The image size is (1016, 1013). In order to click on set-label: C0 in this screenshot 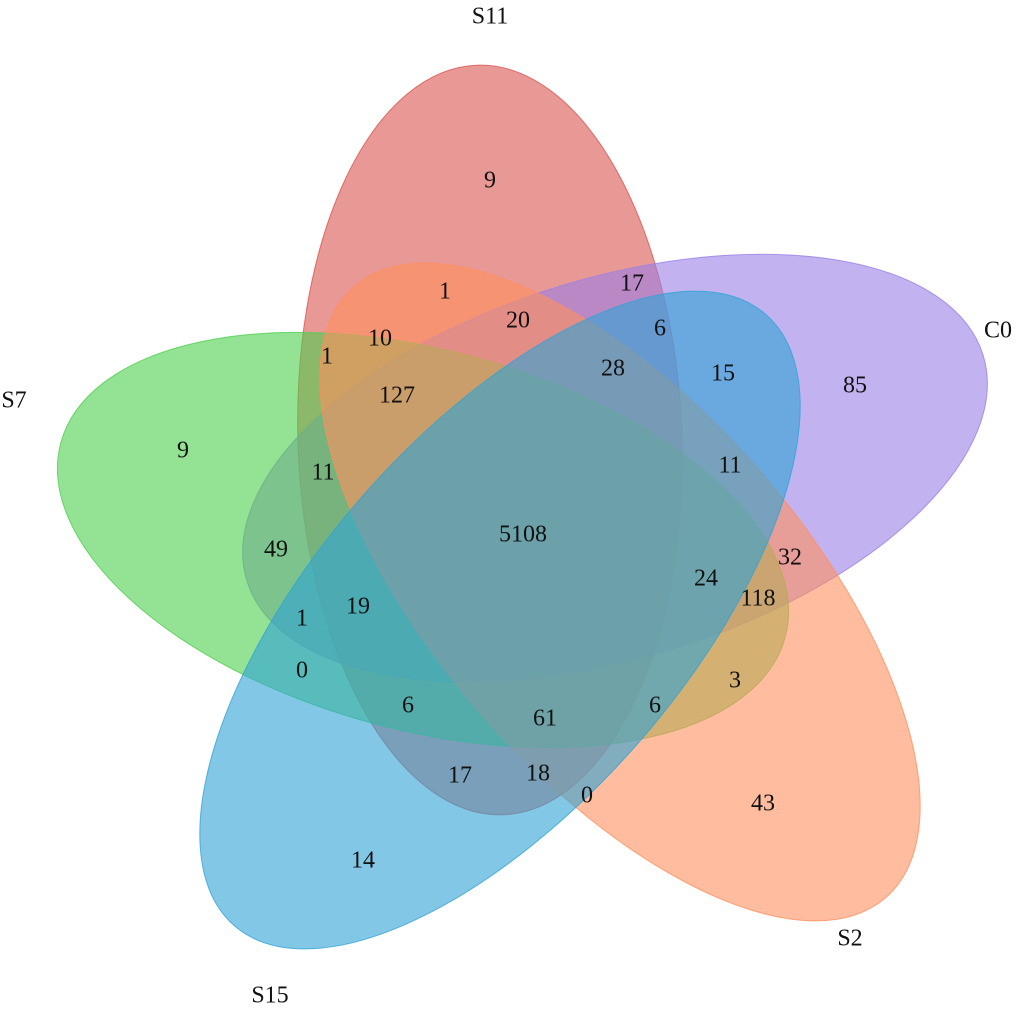, I will do `click(998, 331)`.